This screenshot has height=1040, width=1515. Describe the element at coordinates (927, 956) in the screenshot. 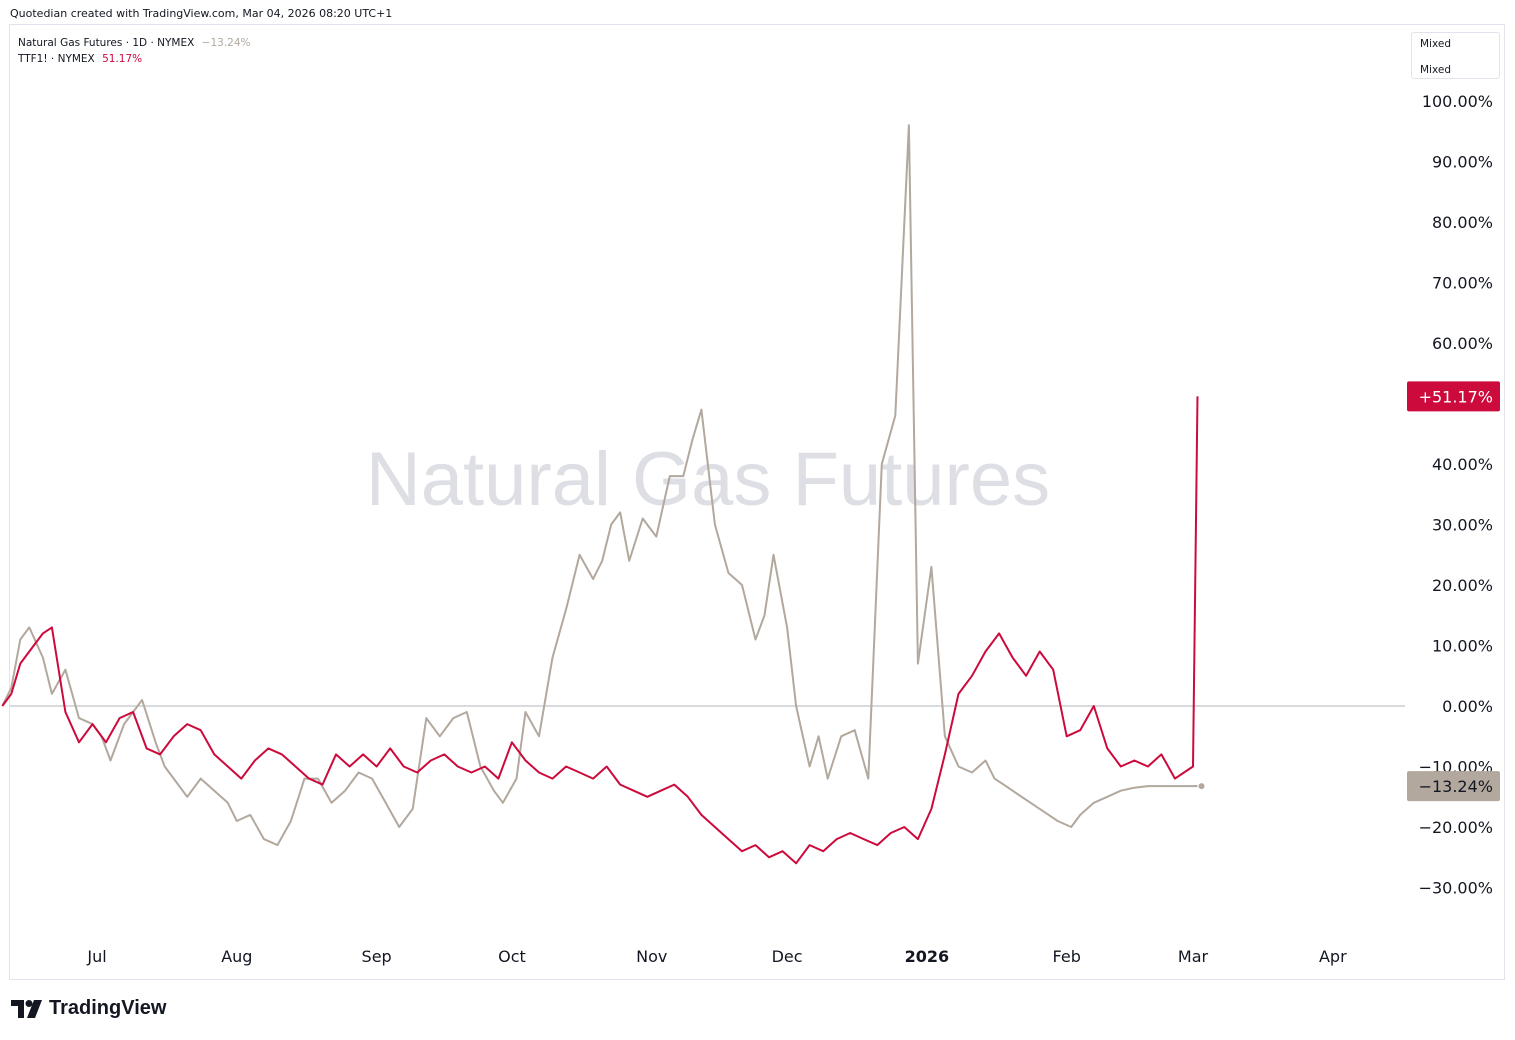

I see `x-tick-label: 2026` at that location.